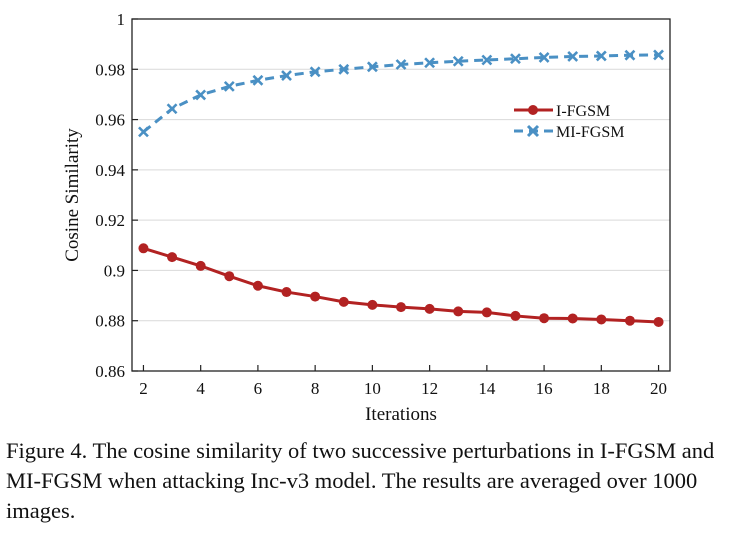 This screenshot has height=537, width=735. Describe the element at coordinates (110, 69) in the screenshot. I see `y-tick-label: 0.98` at that location.